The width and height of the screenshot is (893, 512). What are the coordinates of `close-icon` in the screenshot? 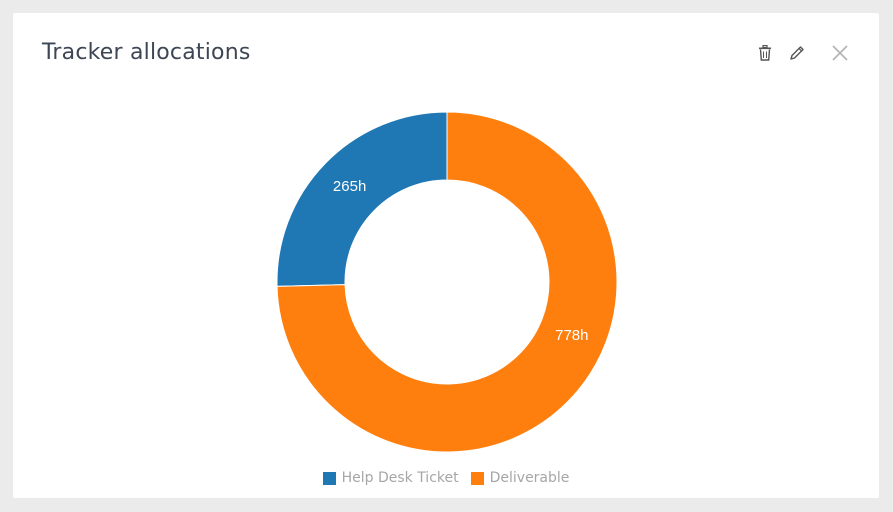 It's located at (840, 53).